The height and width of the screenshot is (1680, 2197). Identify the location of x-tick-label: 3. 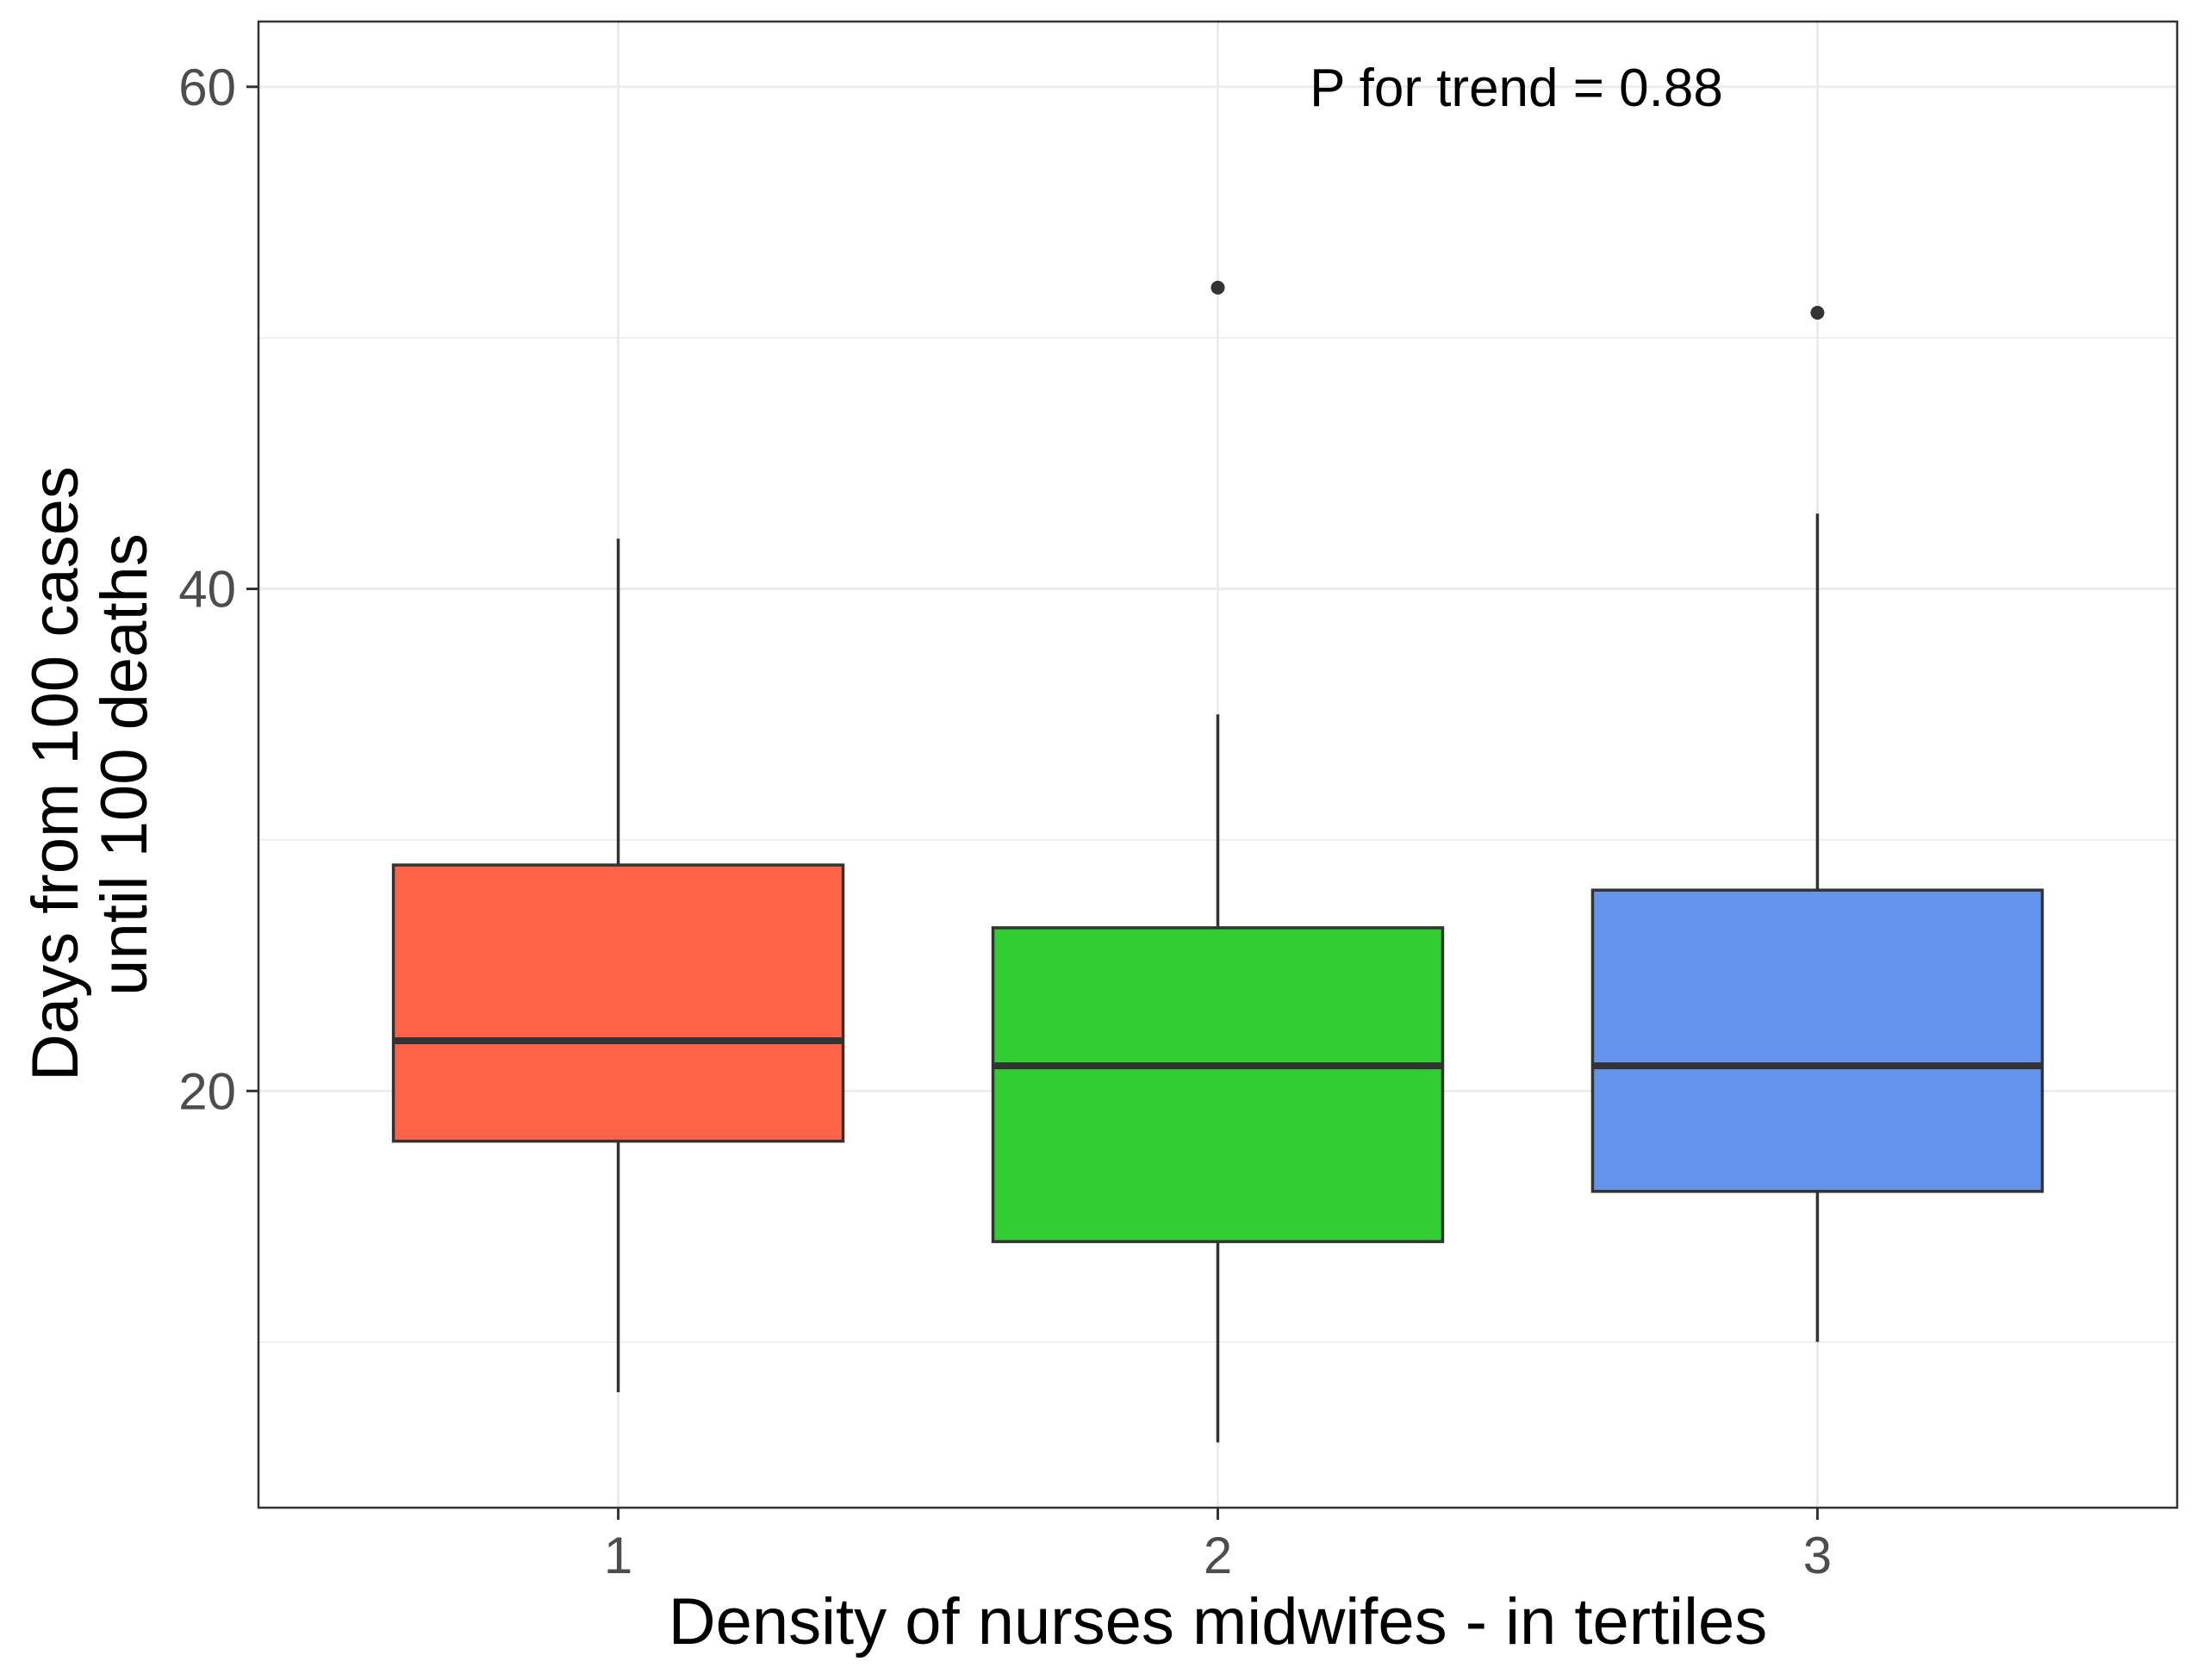
(1818, 1556).